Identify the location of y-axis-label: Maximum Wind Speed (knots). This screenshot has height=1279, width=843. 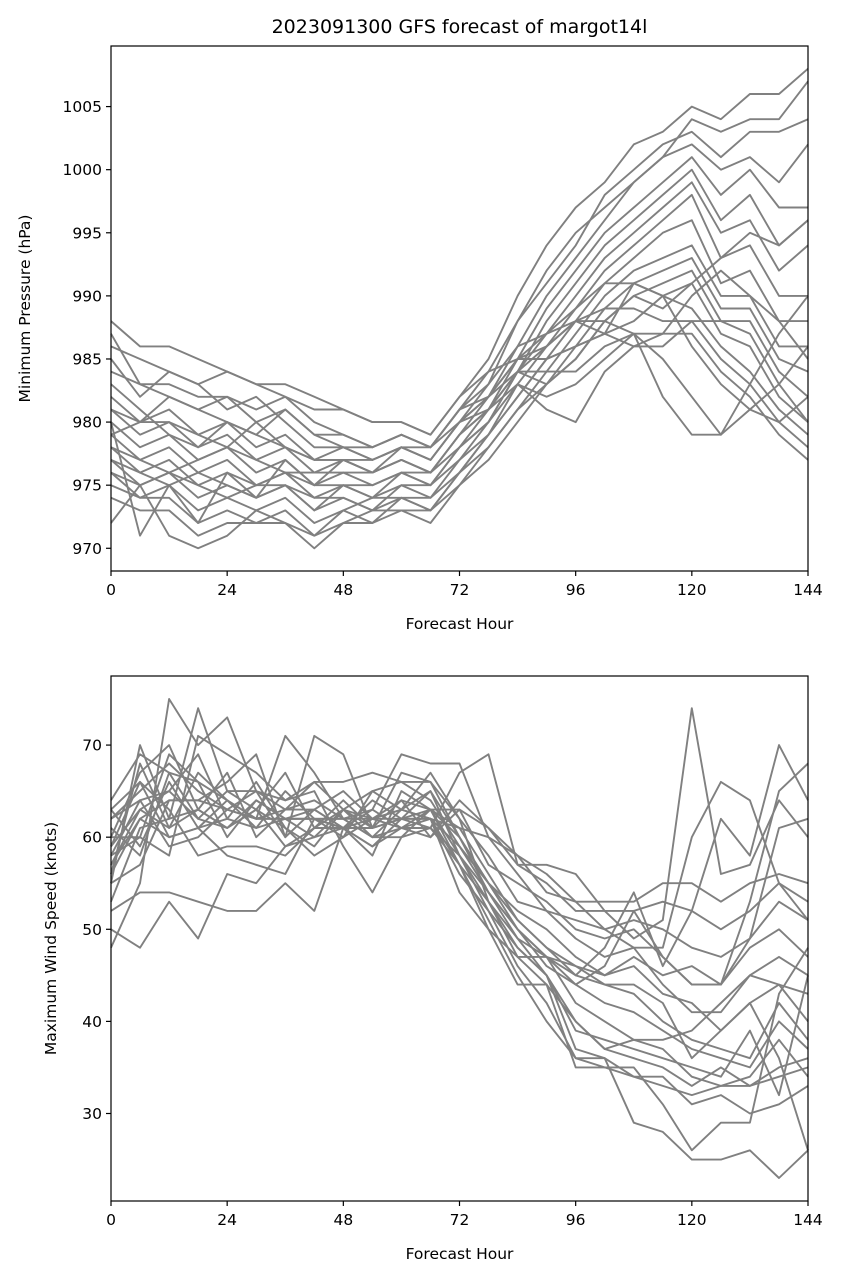
(51, 938).